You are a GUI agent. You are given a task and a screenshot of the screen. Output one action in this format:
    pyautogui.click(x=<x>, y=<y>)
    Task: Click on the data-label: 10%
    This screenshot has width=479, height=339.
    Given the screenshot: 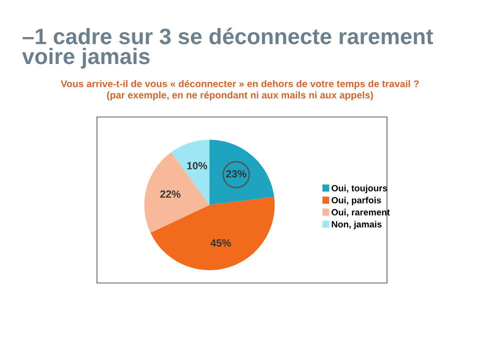 What is the action you would take?
    pyautogui.click(x=197, y=166)
    